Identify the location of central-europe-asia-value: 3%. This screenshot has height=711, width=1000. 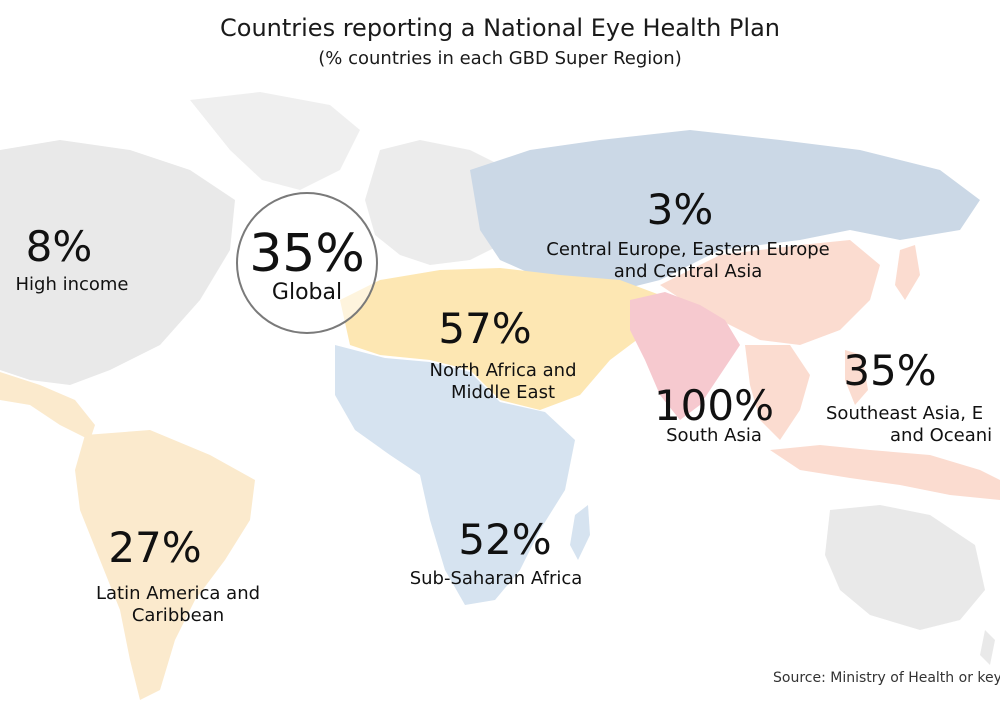
(680, 209).